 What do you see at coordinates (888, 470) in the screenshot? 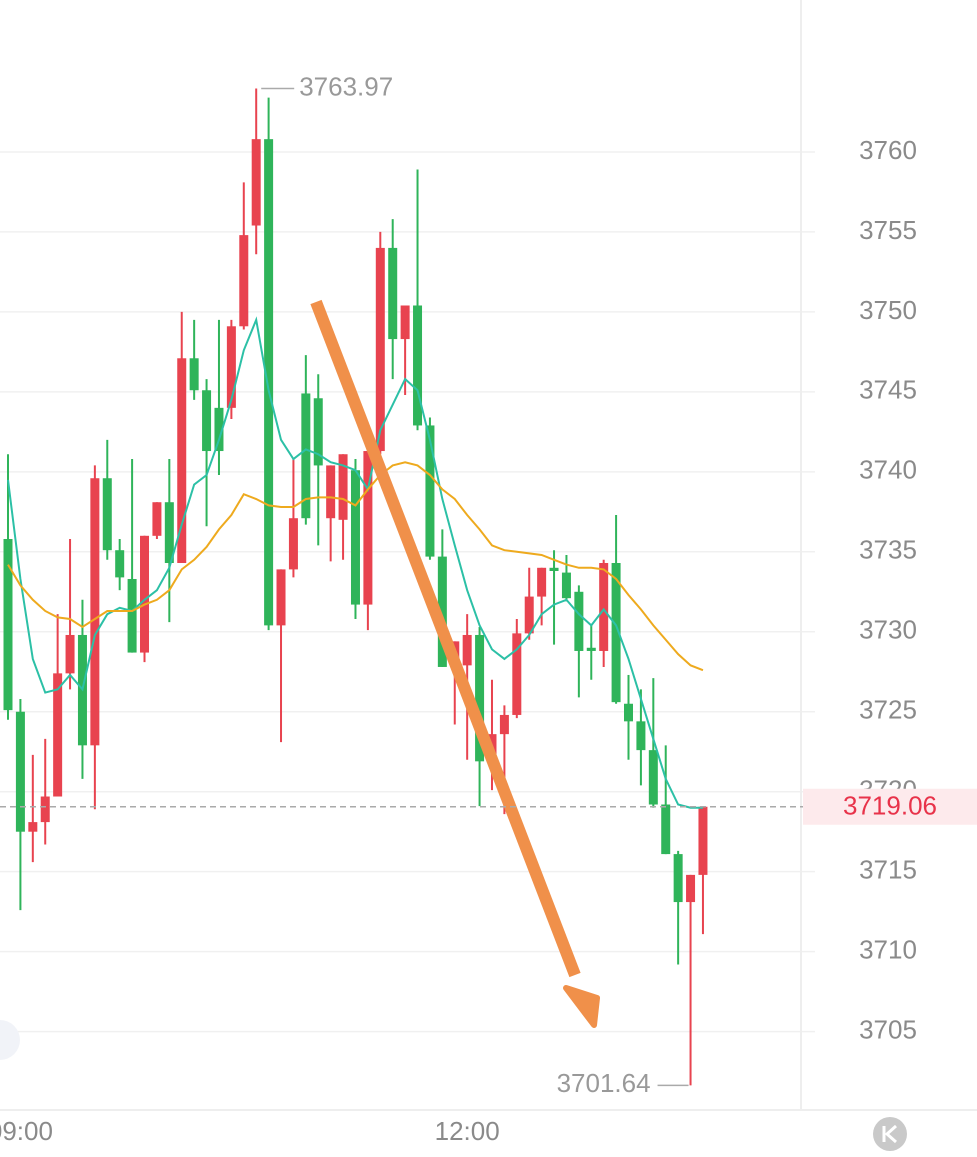
I see `y-tick-label: 3740` at bounding box center [888, 470].